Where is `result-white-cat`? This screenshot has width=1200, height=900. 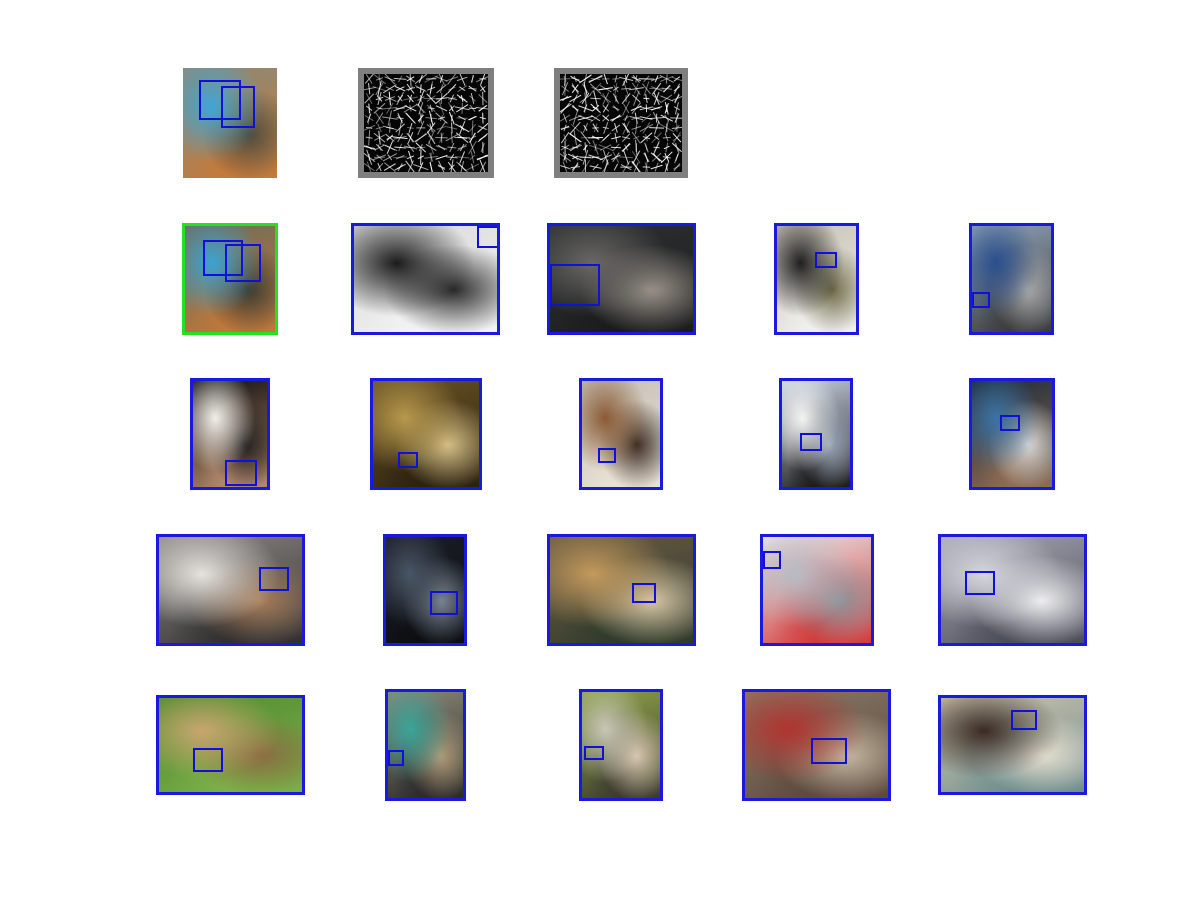
result-white-cat is located at coordinates (817, 590).